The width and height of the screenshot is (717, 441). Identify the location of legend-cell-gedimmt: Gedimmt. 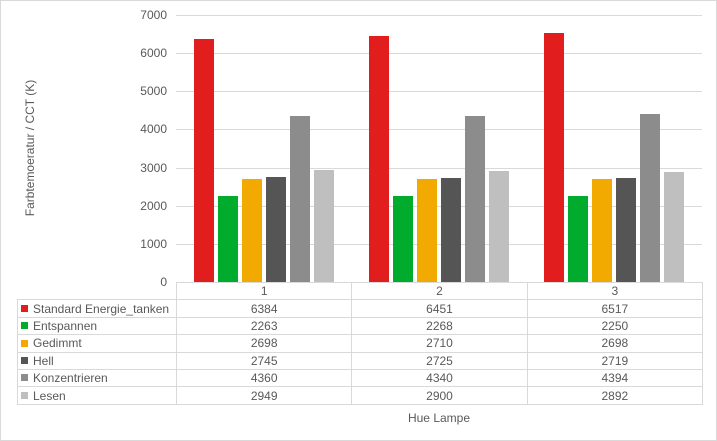
(97, 343).